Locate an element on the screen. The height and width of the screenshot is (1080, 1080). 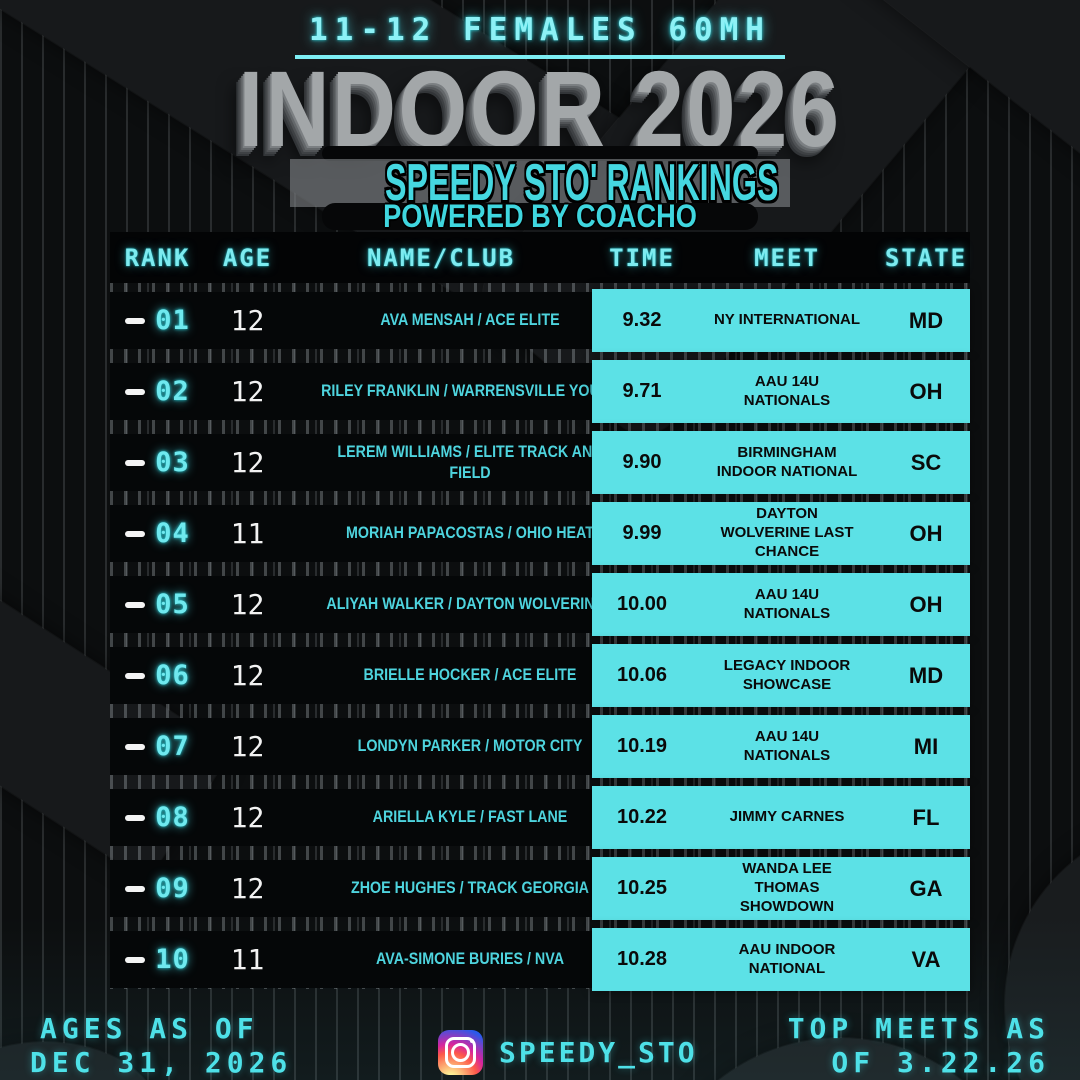
instagram-handle: SPEEDY_STO is located at coordinates (598, 1052).